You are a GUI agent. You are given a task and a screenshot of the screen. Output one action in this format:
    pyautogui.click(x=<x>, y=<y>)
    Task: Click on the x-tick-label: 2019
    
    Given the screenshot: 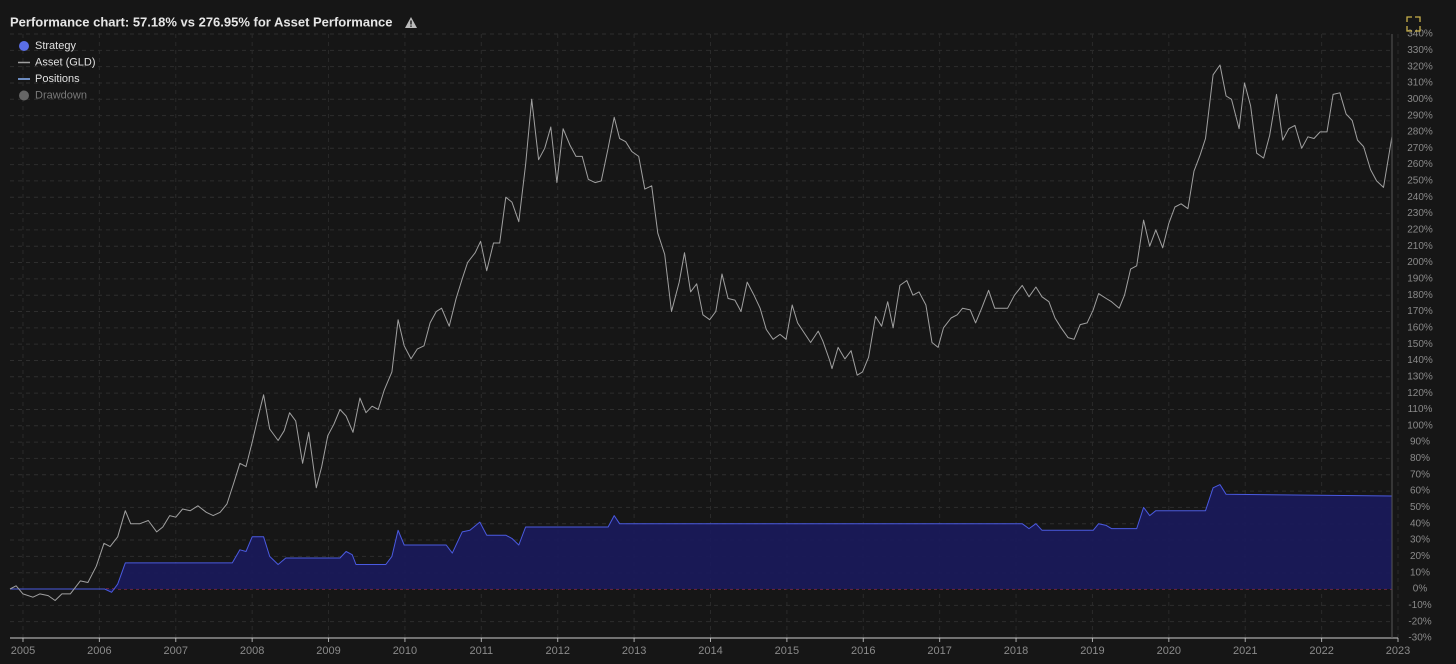 What is the action you would take?
    pyautogui.click(x=1092, y=651)
    